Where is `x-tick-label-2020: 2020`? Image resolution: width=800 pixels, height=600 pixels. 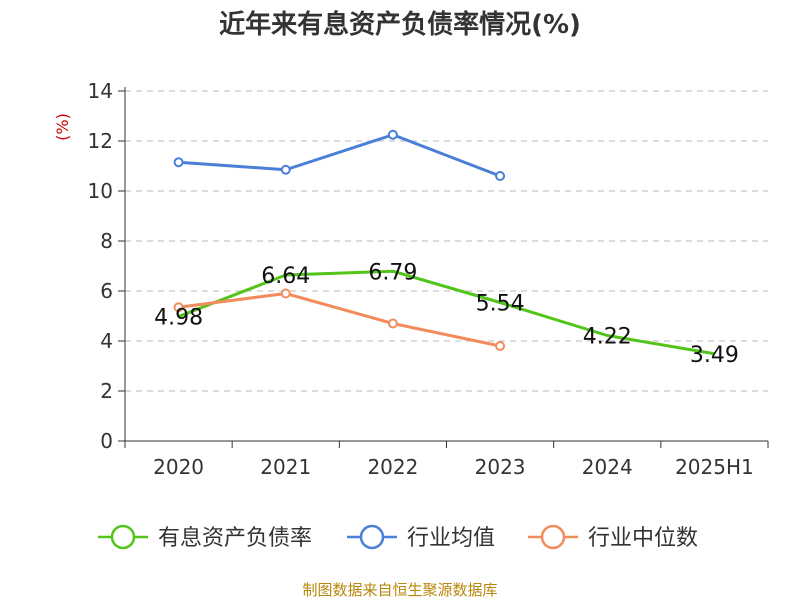
x-tick-label-2020: 2020 is located at coordinates (178, 467).